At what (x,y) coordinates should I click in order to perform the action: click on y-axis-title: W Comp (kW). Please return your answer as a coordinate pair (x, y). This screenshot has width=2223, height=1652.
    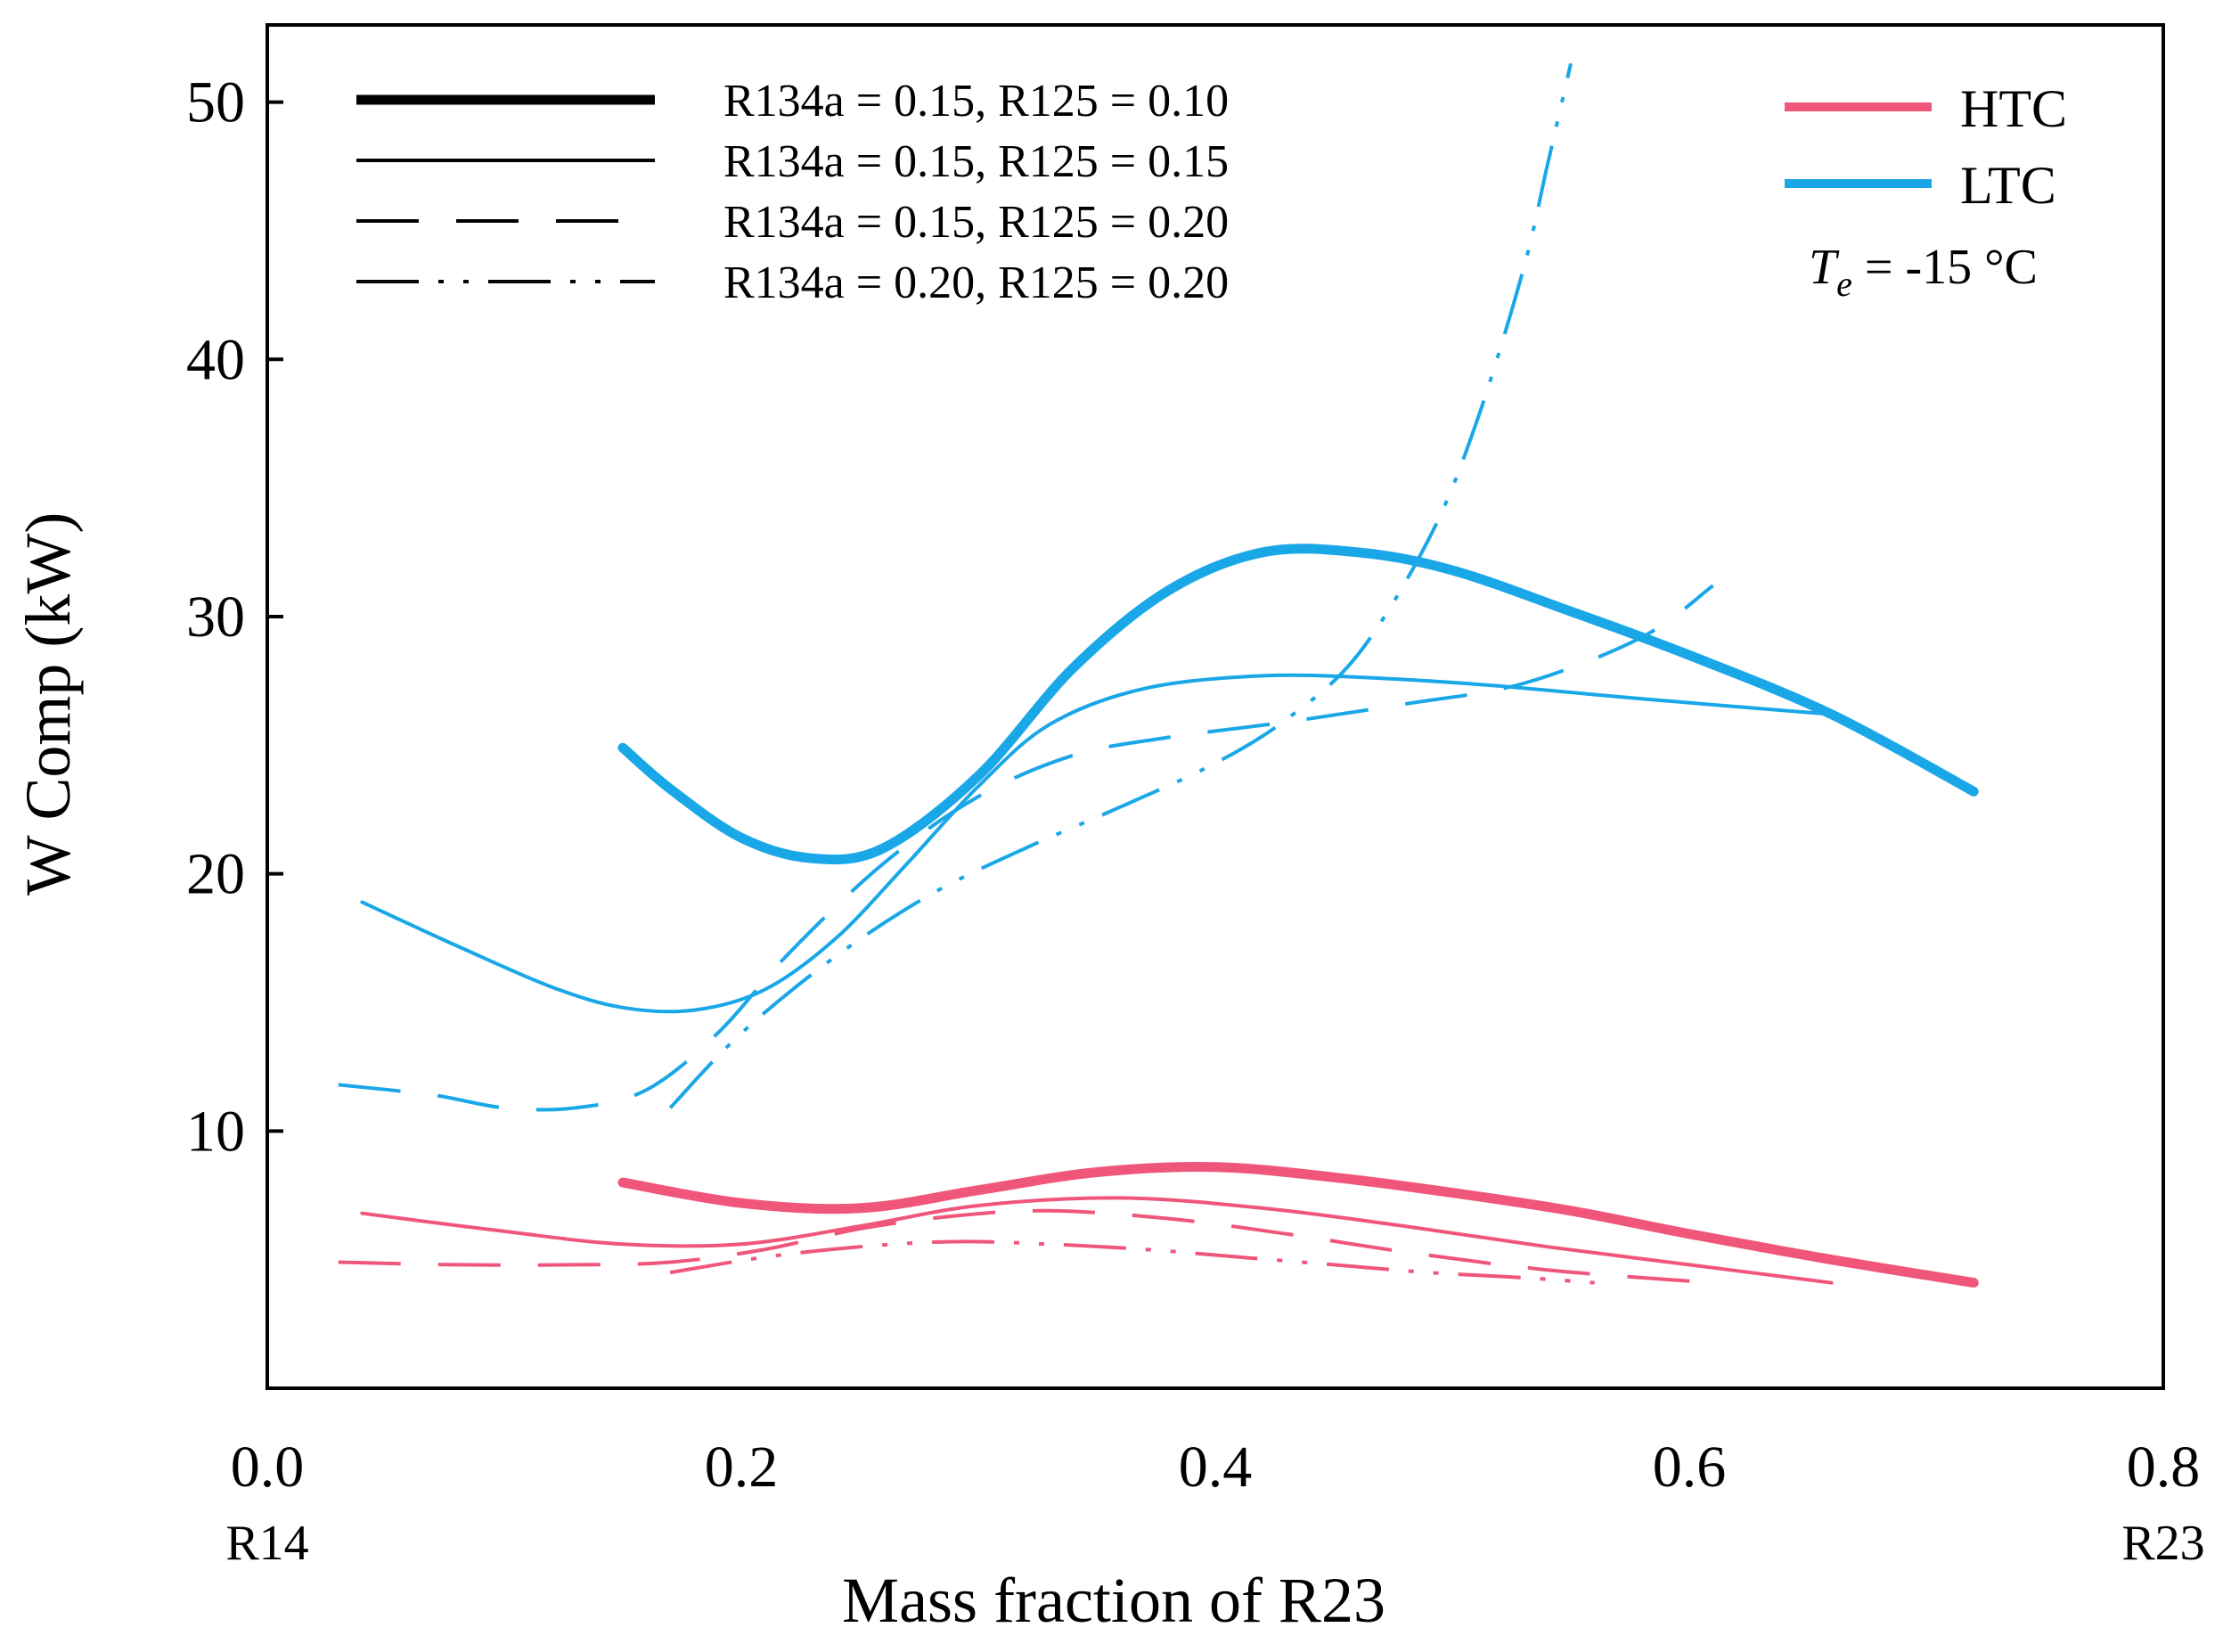
    Looking at the image, I should click on (48, 704).